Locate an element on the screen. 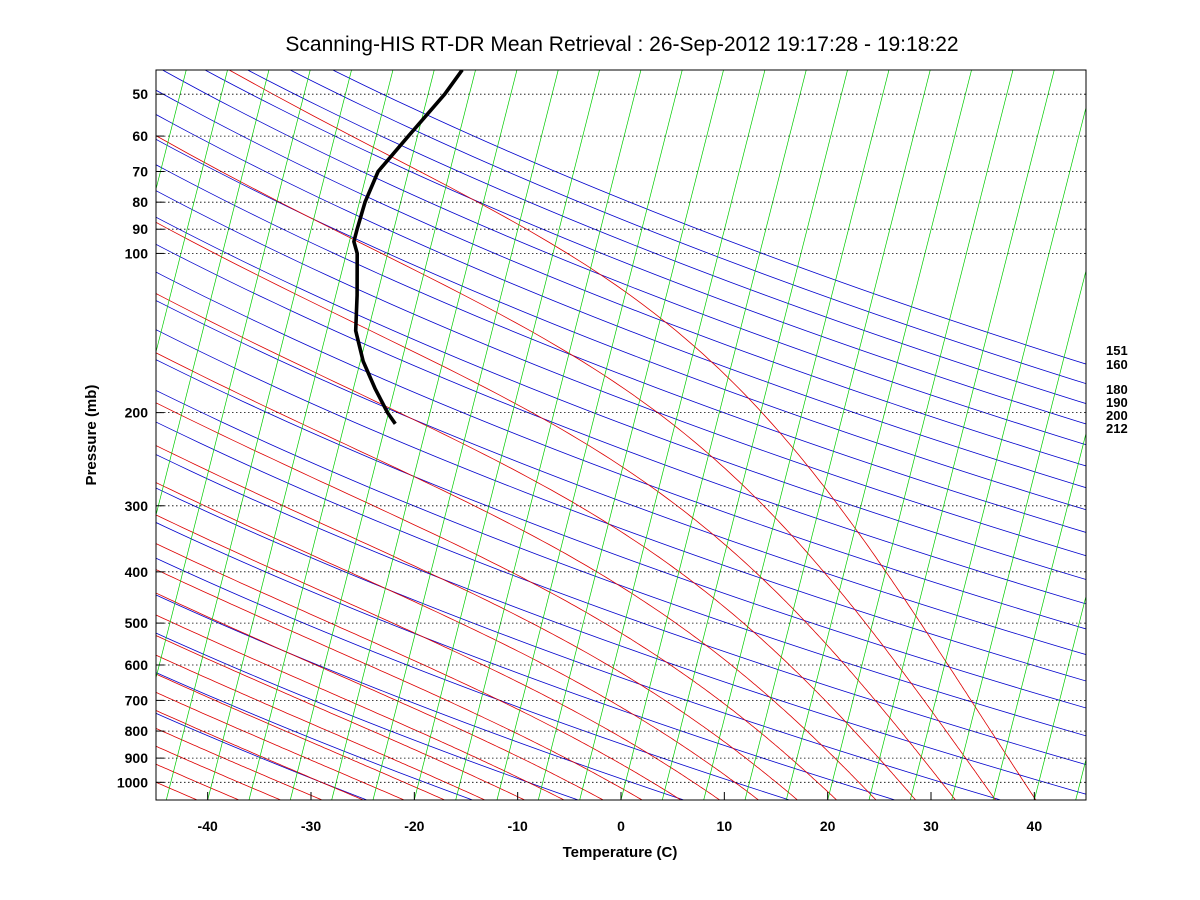 This screenshot has height=900, width=1200. right-height-label: 180 is located at coordinates (1117, 389).